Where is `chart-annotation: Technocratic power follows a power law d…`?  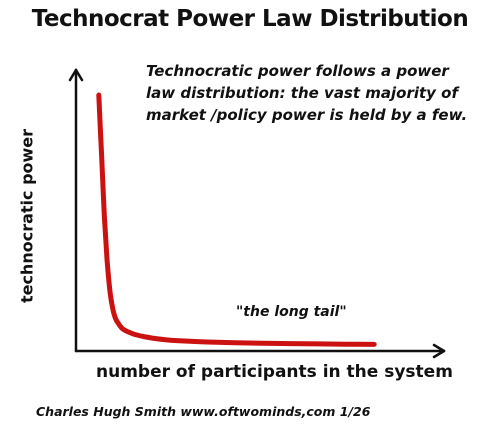
chart-annotation: Technocratic power follows a power law d… is located at coordinates (307, 93).